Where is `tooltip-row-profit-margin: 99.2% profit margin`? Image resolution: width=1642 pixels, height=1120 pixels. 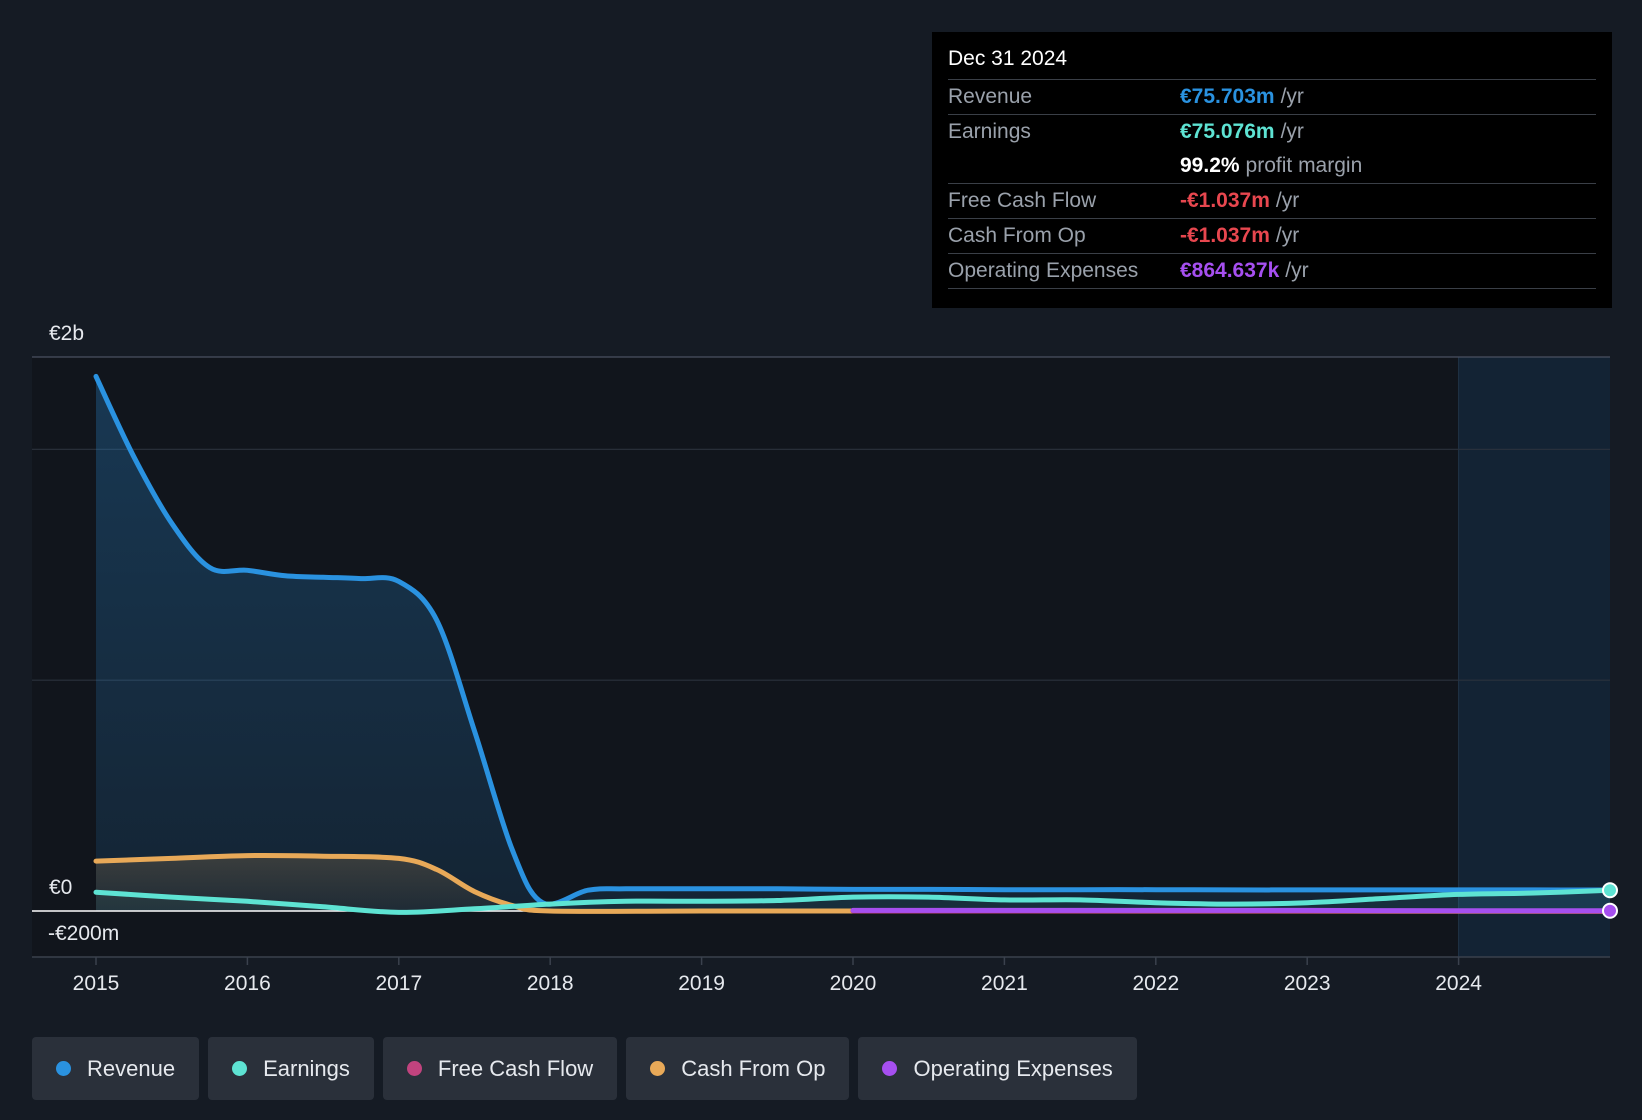
tooltip-row-profit-margin: 99.2% profit margin is located at coordinates (1272, 166).